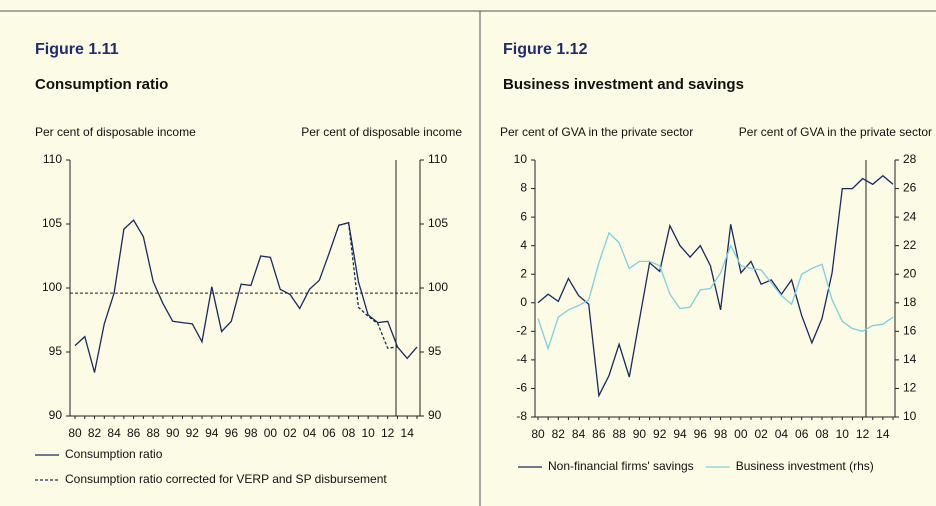 The height and width of the screenshot is (506, 936). I want to click on y-tick-label: 0, so click(523, 302).